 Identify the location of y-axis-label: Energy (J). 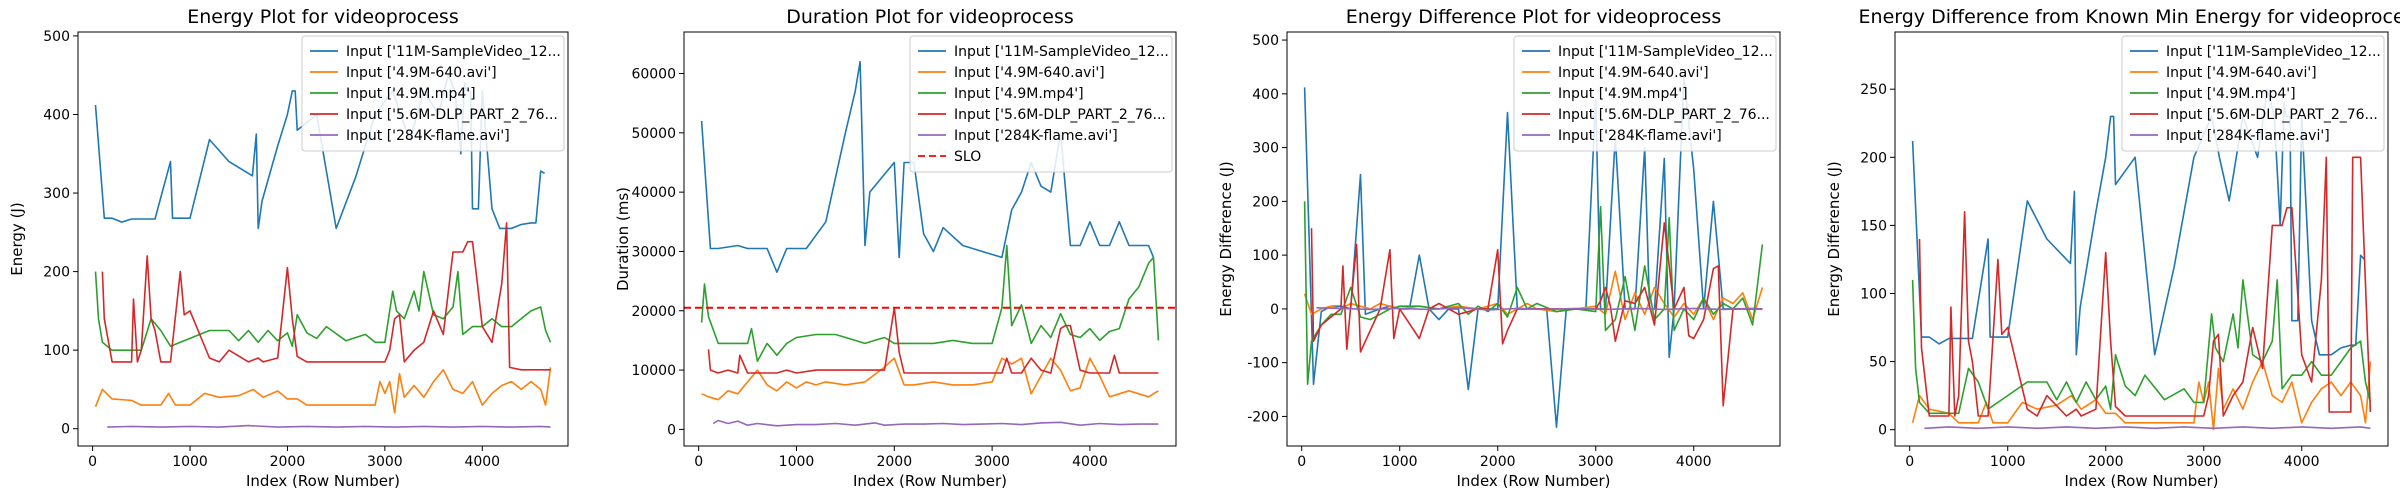
(17, 238).